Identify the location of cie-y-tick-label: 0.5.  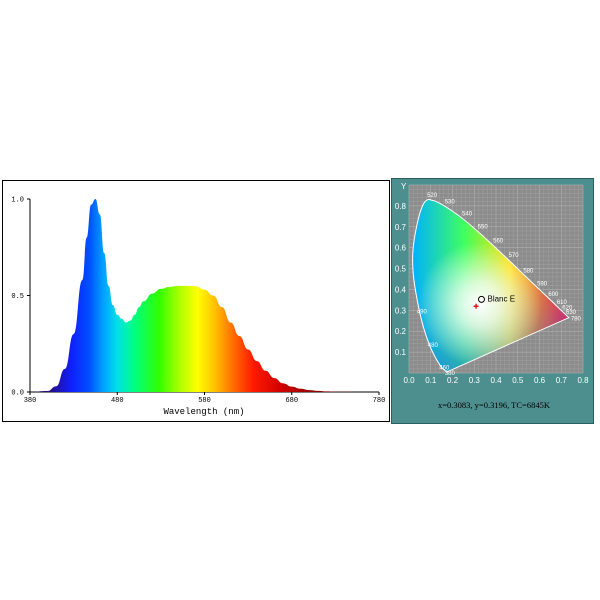
(401, 269).